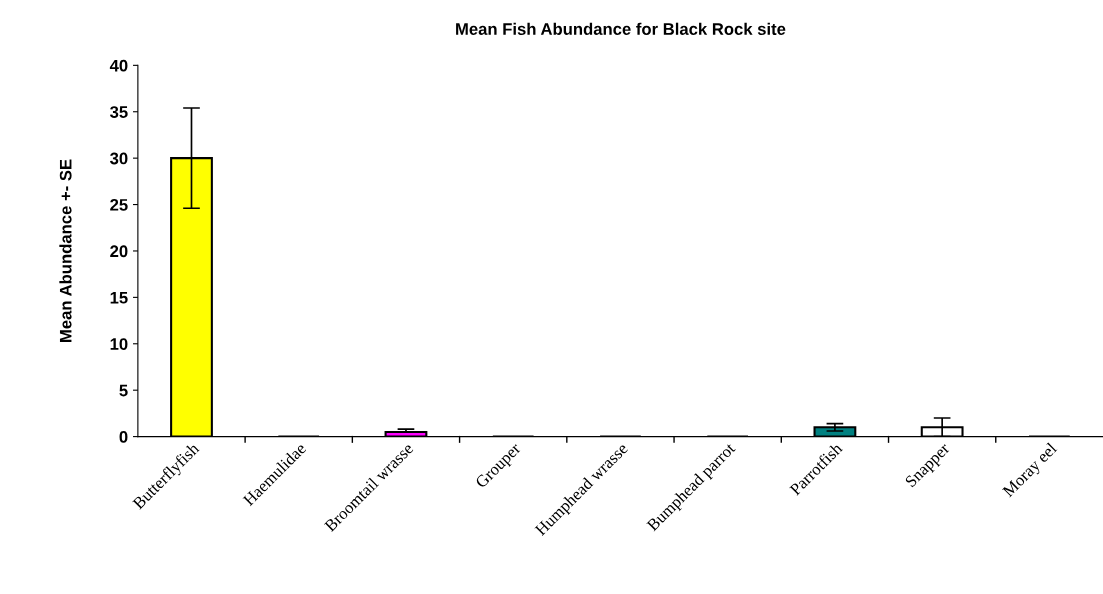 This screenshot has width=1103, height=594. What do you see at coordinates (119, 112) in the screenshot?
I see `y-tick-label: 35` at bounding box center [119, 112].